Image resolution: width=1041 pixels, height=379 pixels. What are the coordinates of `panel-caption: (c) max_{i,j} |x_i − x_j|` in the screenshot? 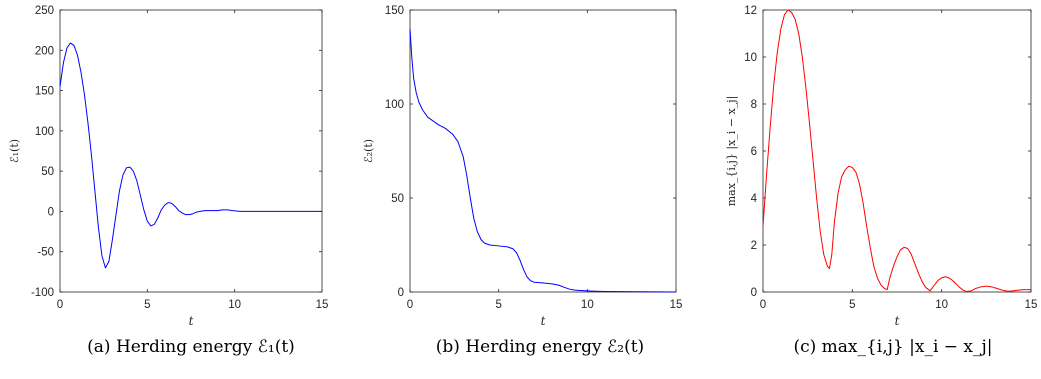 It's located at (892, 347).